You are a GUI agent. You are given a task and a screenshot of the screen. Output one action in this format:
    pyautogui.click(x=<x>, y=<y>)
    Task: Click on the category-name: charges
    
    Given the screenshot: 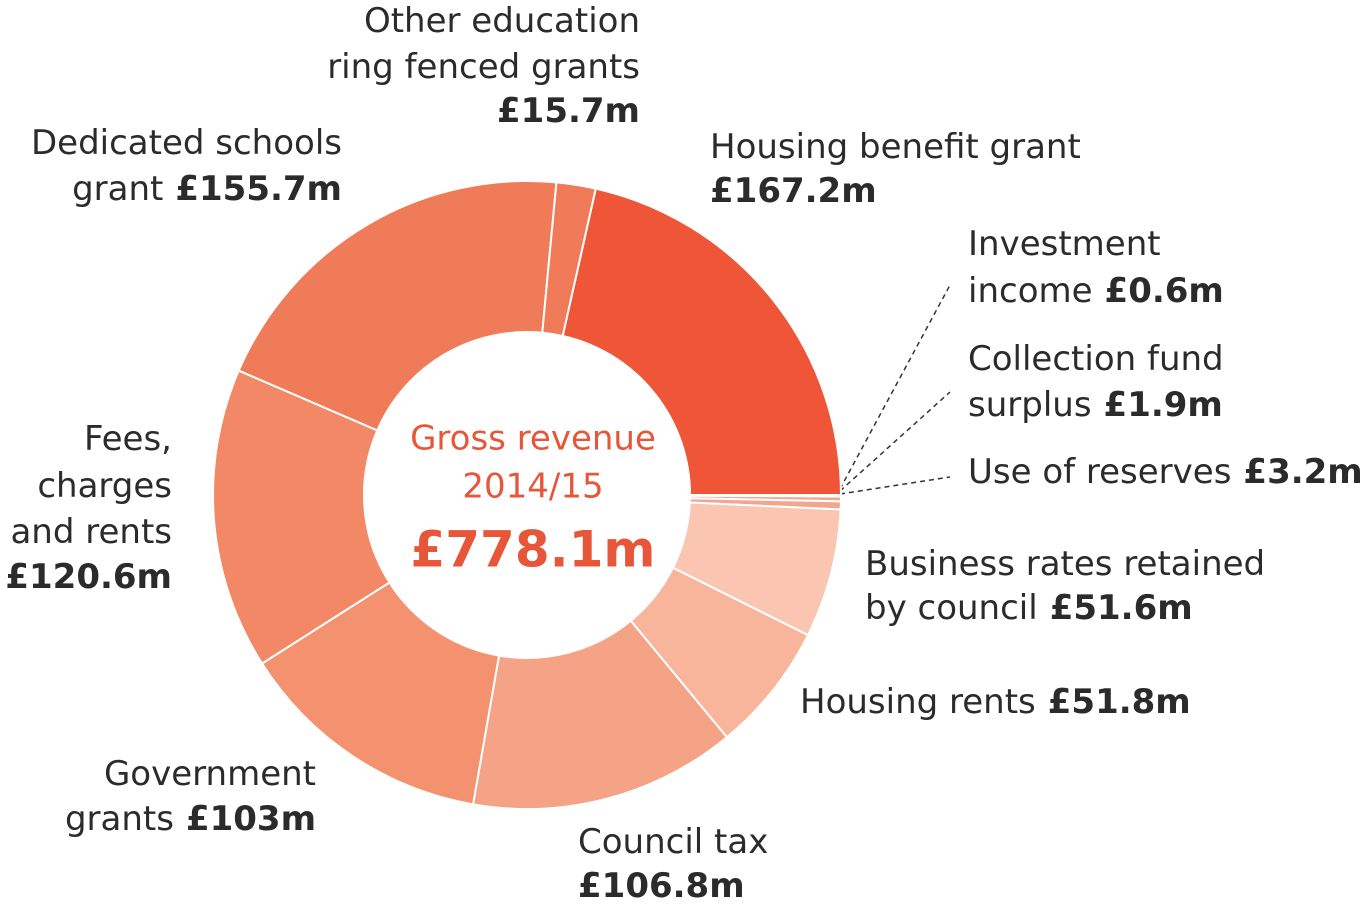 What is the action you would take?
    pyautogui.click(x=104, y=486)
    